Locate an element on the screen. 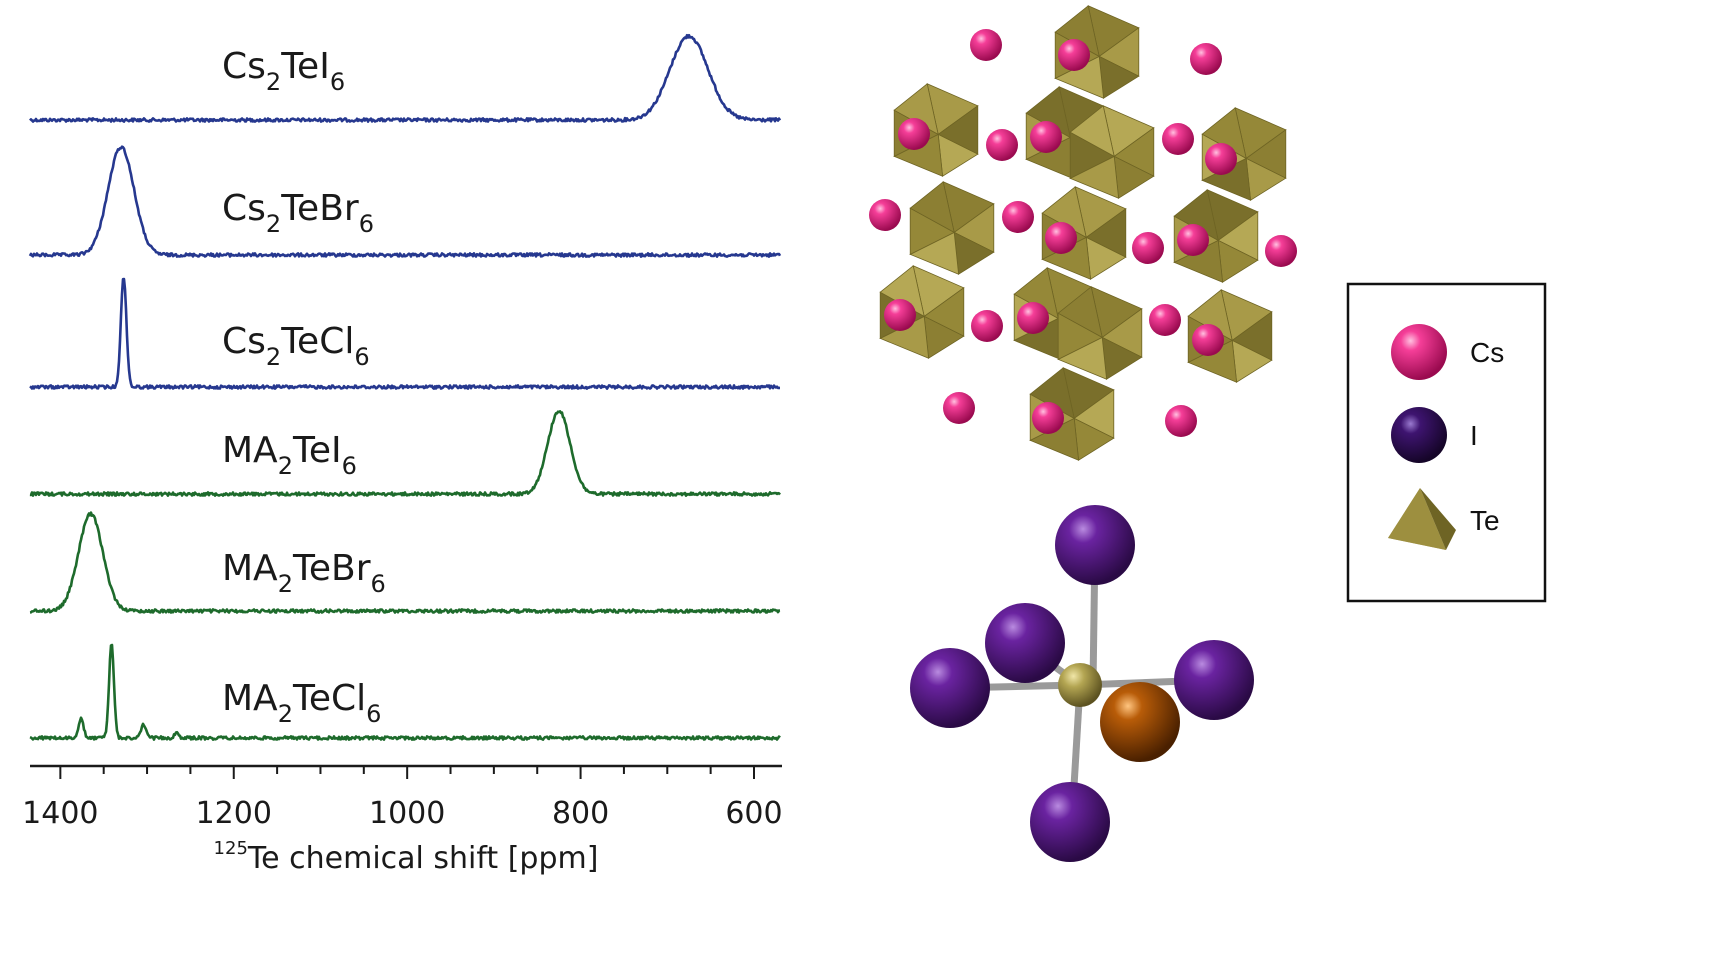 The width and height of the screenshot is (1724, 971). x-tick-label: 800 is located at coordinates (580, 813).